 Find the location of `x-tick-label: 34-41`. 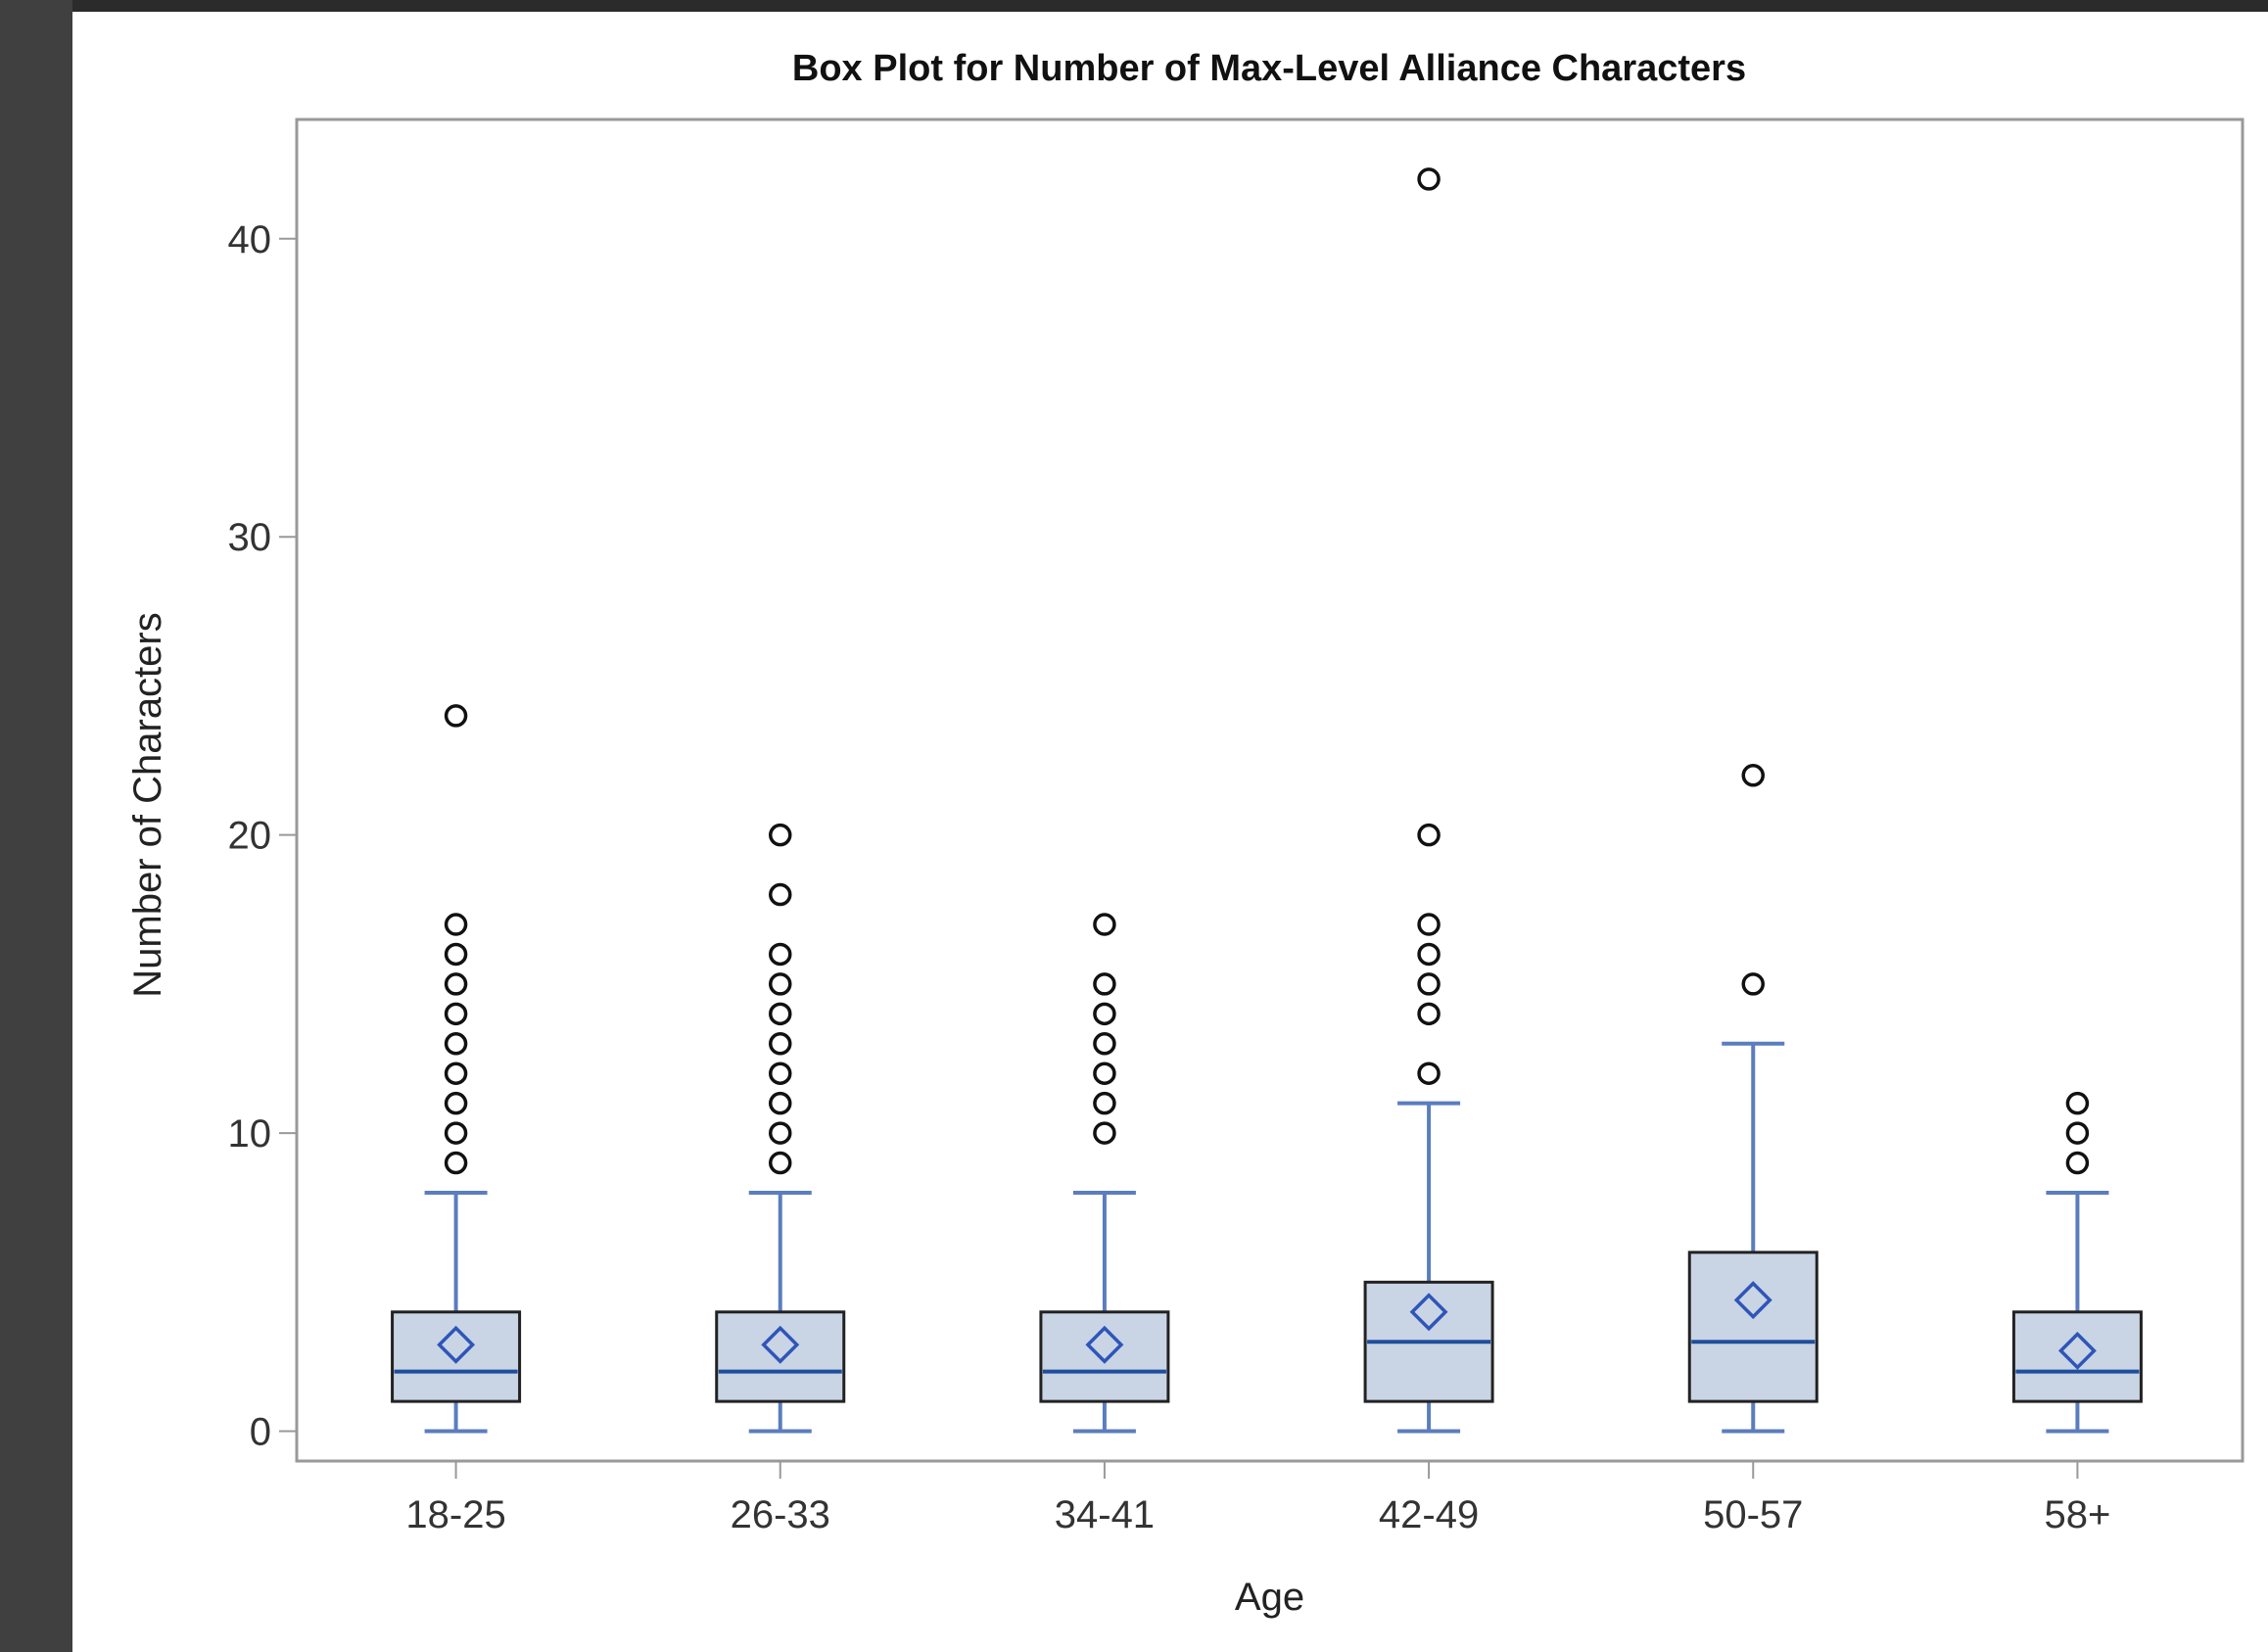

x-tick-label: 34-41 is located at coordinates (1105, 1514).